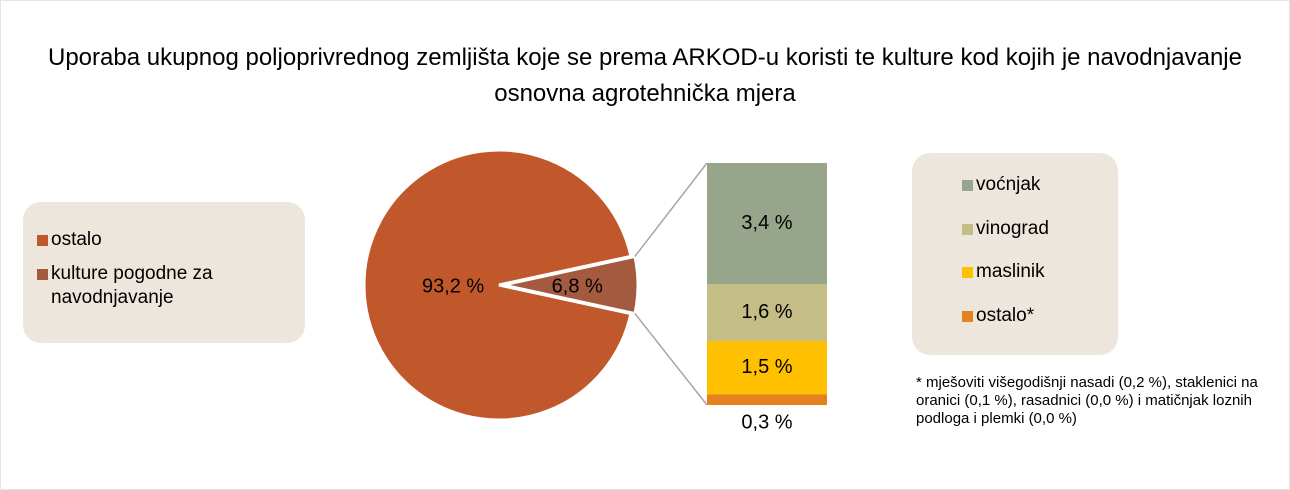  Describe the element at coordinates (577, 286) in the screenshot. I see `data-label: 6,8 %` at that location.